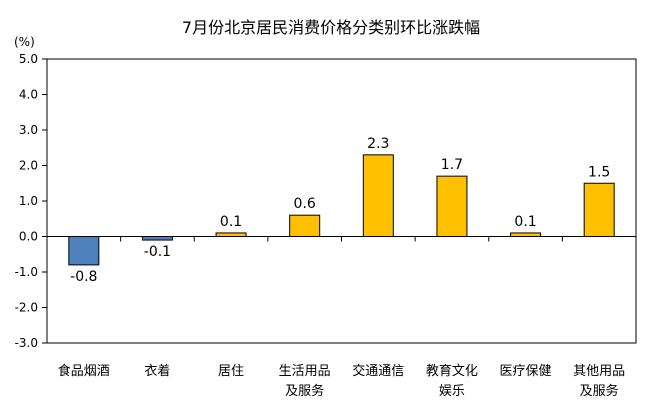  What do you see at coordinates (26, 308) in the screenshot?
I see `y-tick-label: -2.0` at bounding box center [26, 308].